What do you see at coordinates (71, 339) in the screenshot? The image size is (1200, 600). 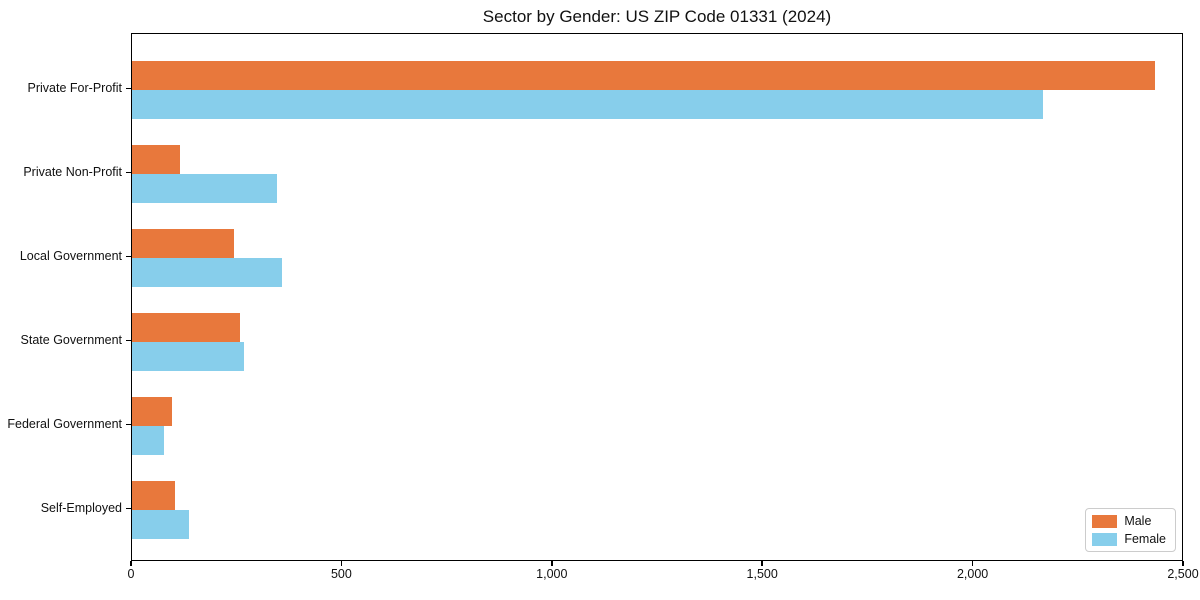 I see `ytick-label-state-government: State Government` at bounding box center [71, 339].